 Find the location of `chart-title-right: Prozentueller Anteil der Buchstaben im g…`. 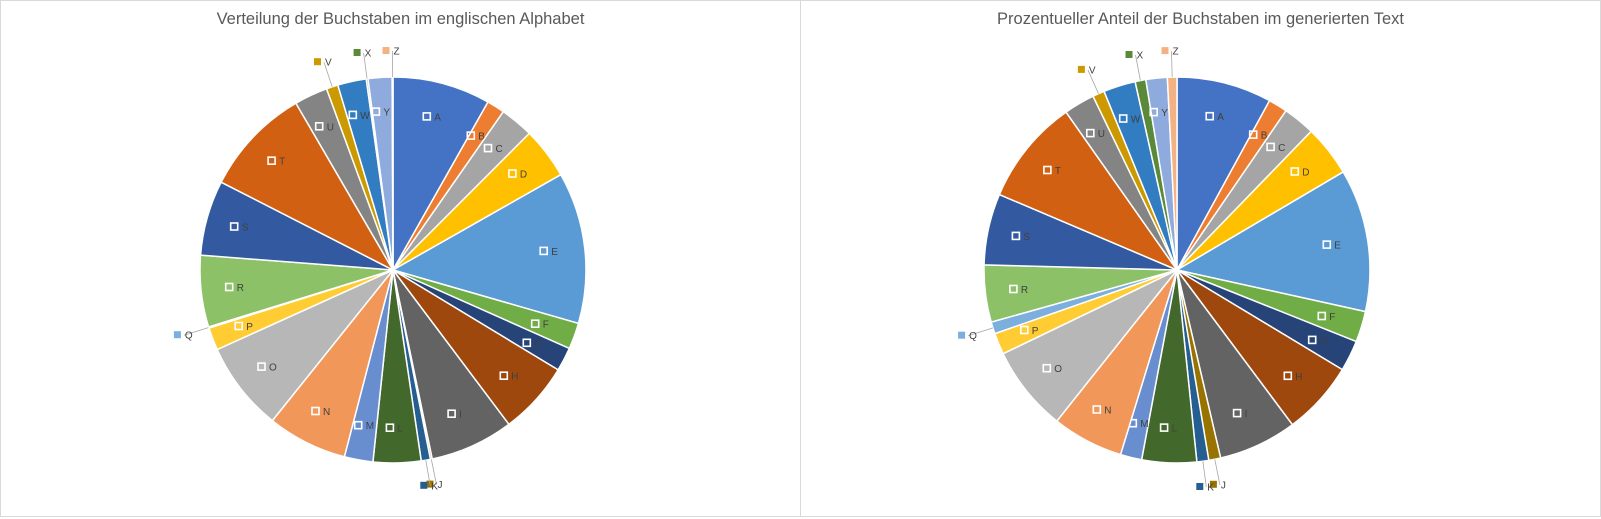

chart-title-right: Prozentueller Anteil der Buchstaben im g… is located at coordinates (1200, 19).